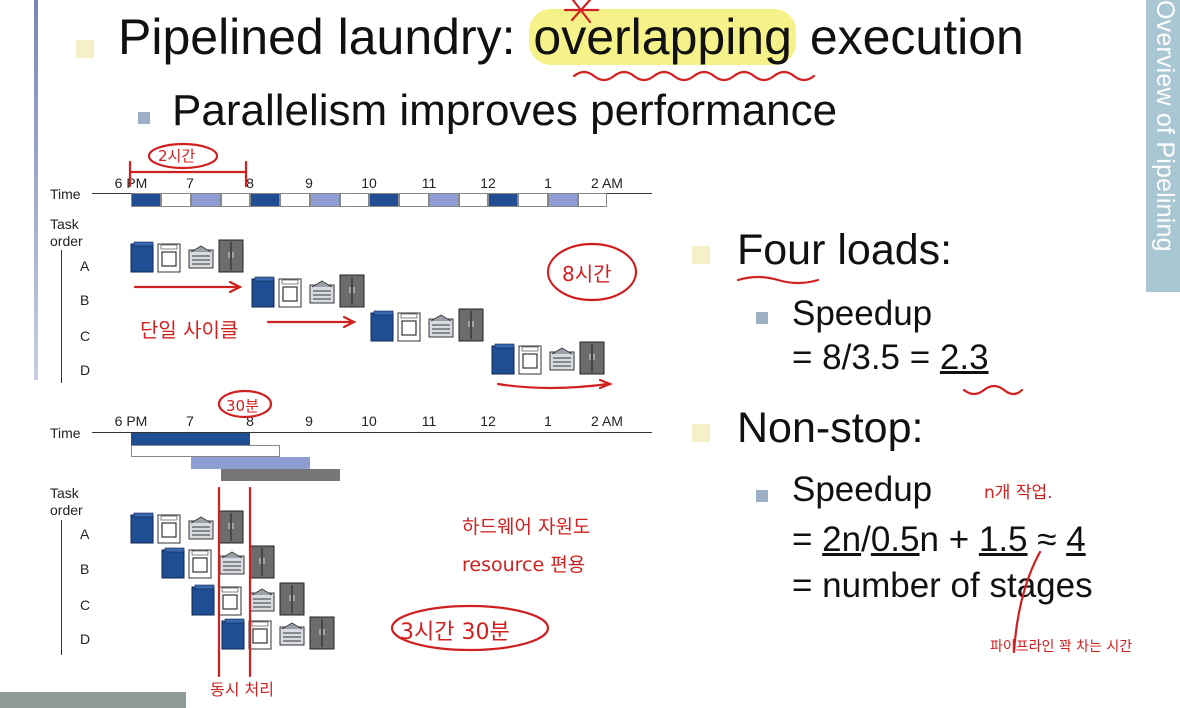 The height and width of the screenshot is (708, 1180). I want to click on annotation-two-hours: 2시간, so click(177, 156).